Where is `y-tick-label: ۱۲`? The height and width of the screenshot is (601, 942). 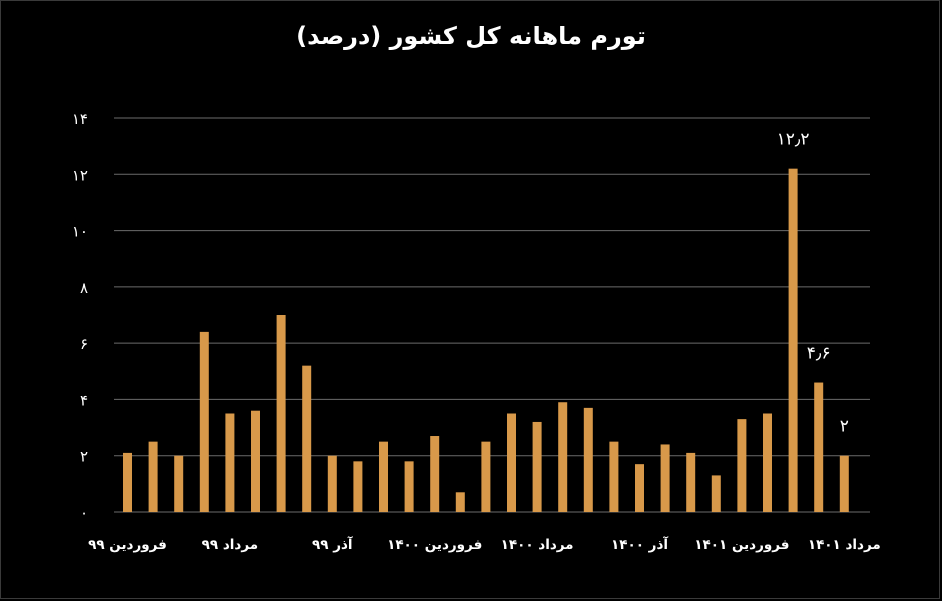 y-tick-label: ۱۲ is located at coordinates (80, 175).